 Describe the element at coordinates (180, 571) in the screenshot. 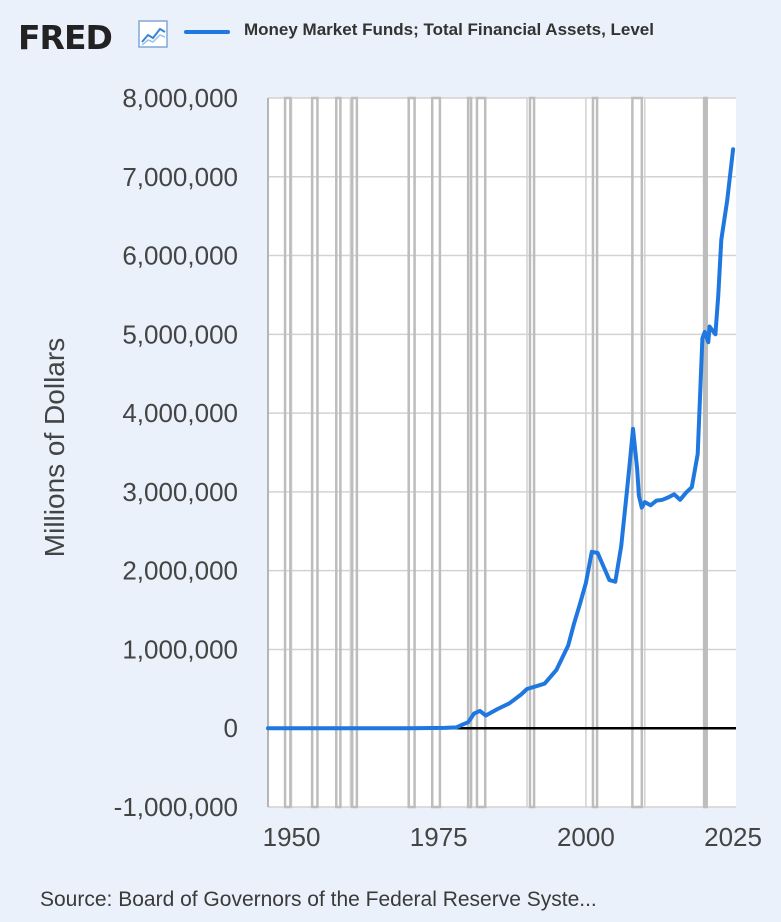

I see `y-tick-label: 2,000,000` at that location.